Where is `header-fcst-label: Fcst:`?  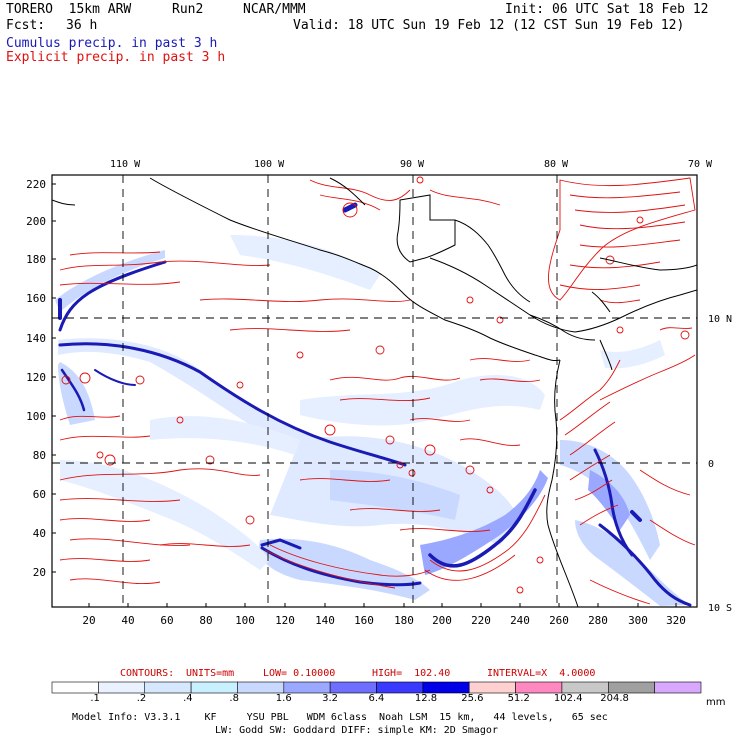
header-fcst-label: Fcst: is located at coordinates (26, 25).